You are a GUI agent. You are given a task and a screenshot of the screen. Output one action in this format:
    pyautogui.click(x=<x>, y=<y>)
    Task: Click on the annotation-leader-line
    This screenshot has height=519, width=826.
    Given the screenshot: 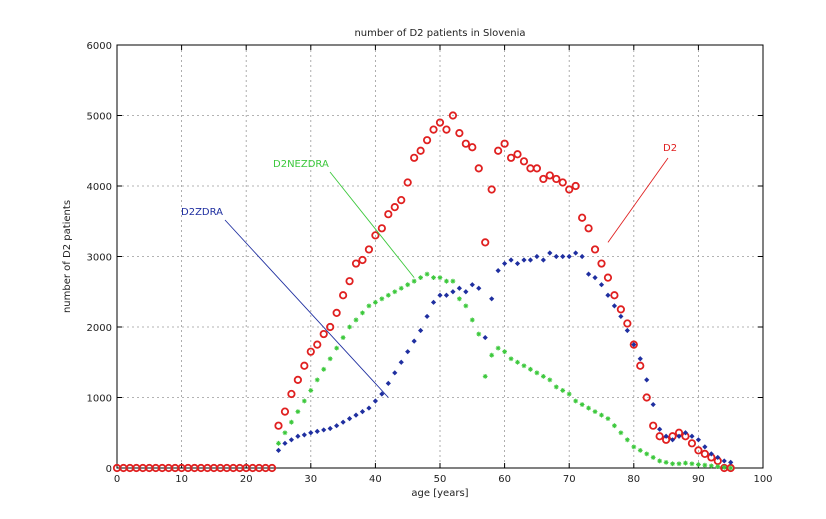 What is the action you would take?
    pyautogui.click(x=372, y=224)
    